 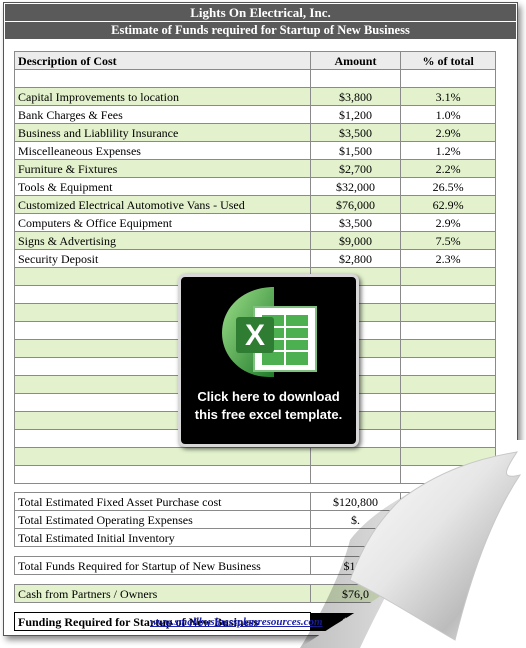 What do you see at coordinates (355, 150) in the screenshot?
I see `cost-amount: $1,500` at bounding box center [355, 150].